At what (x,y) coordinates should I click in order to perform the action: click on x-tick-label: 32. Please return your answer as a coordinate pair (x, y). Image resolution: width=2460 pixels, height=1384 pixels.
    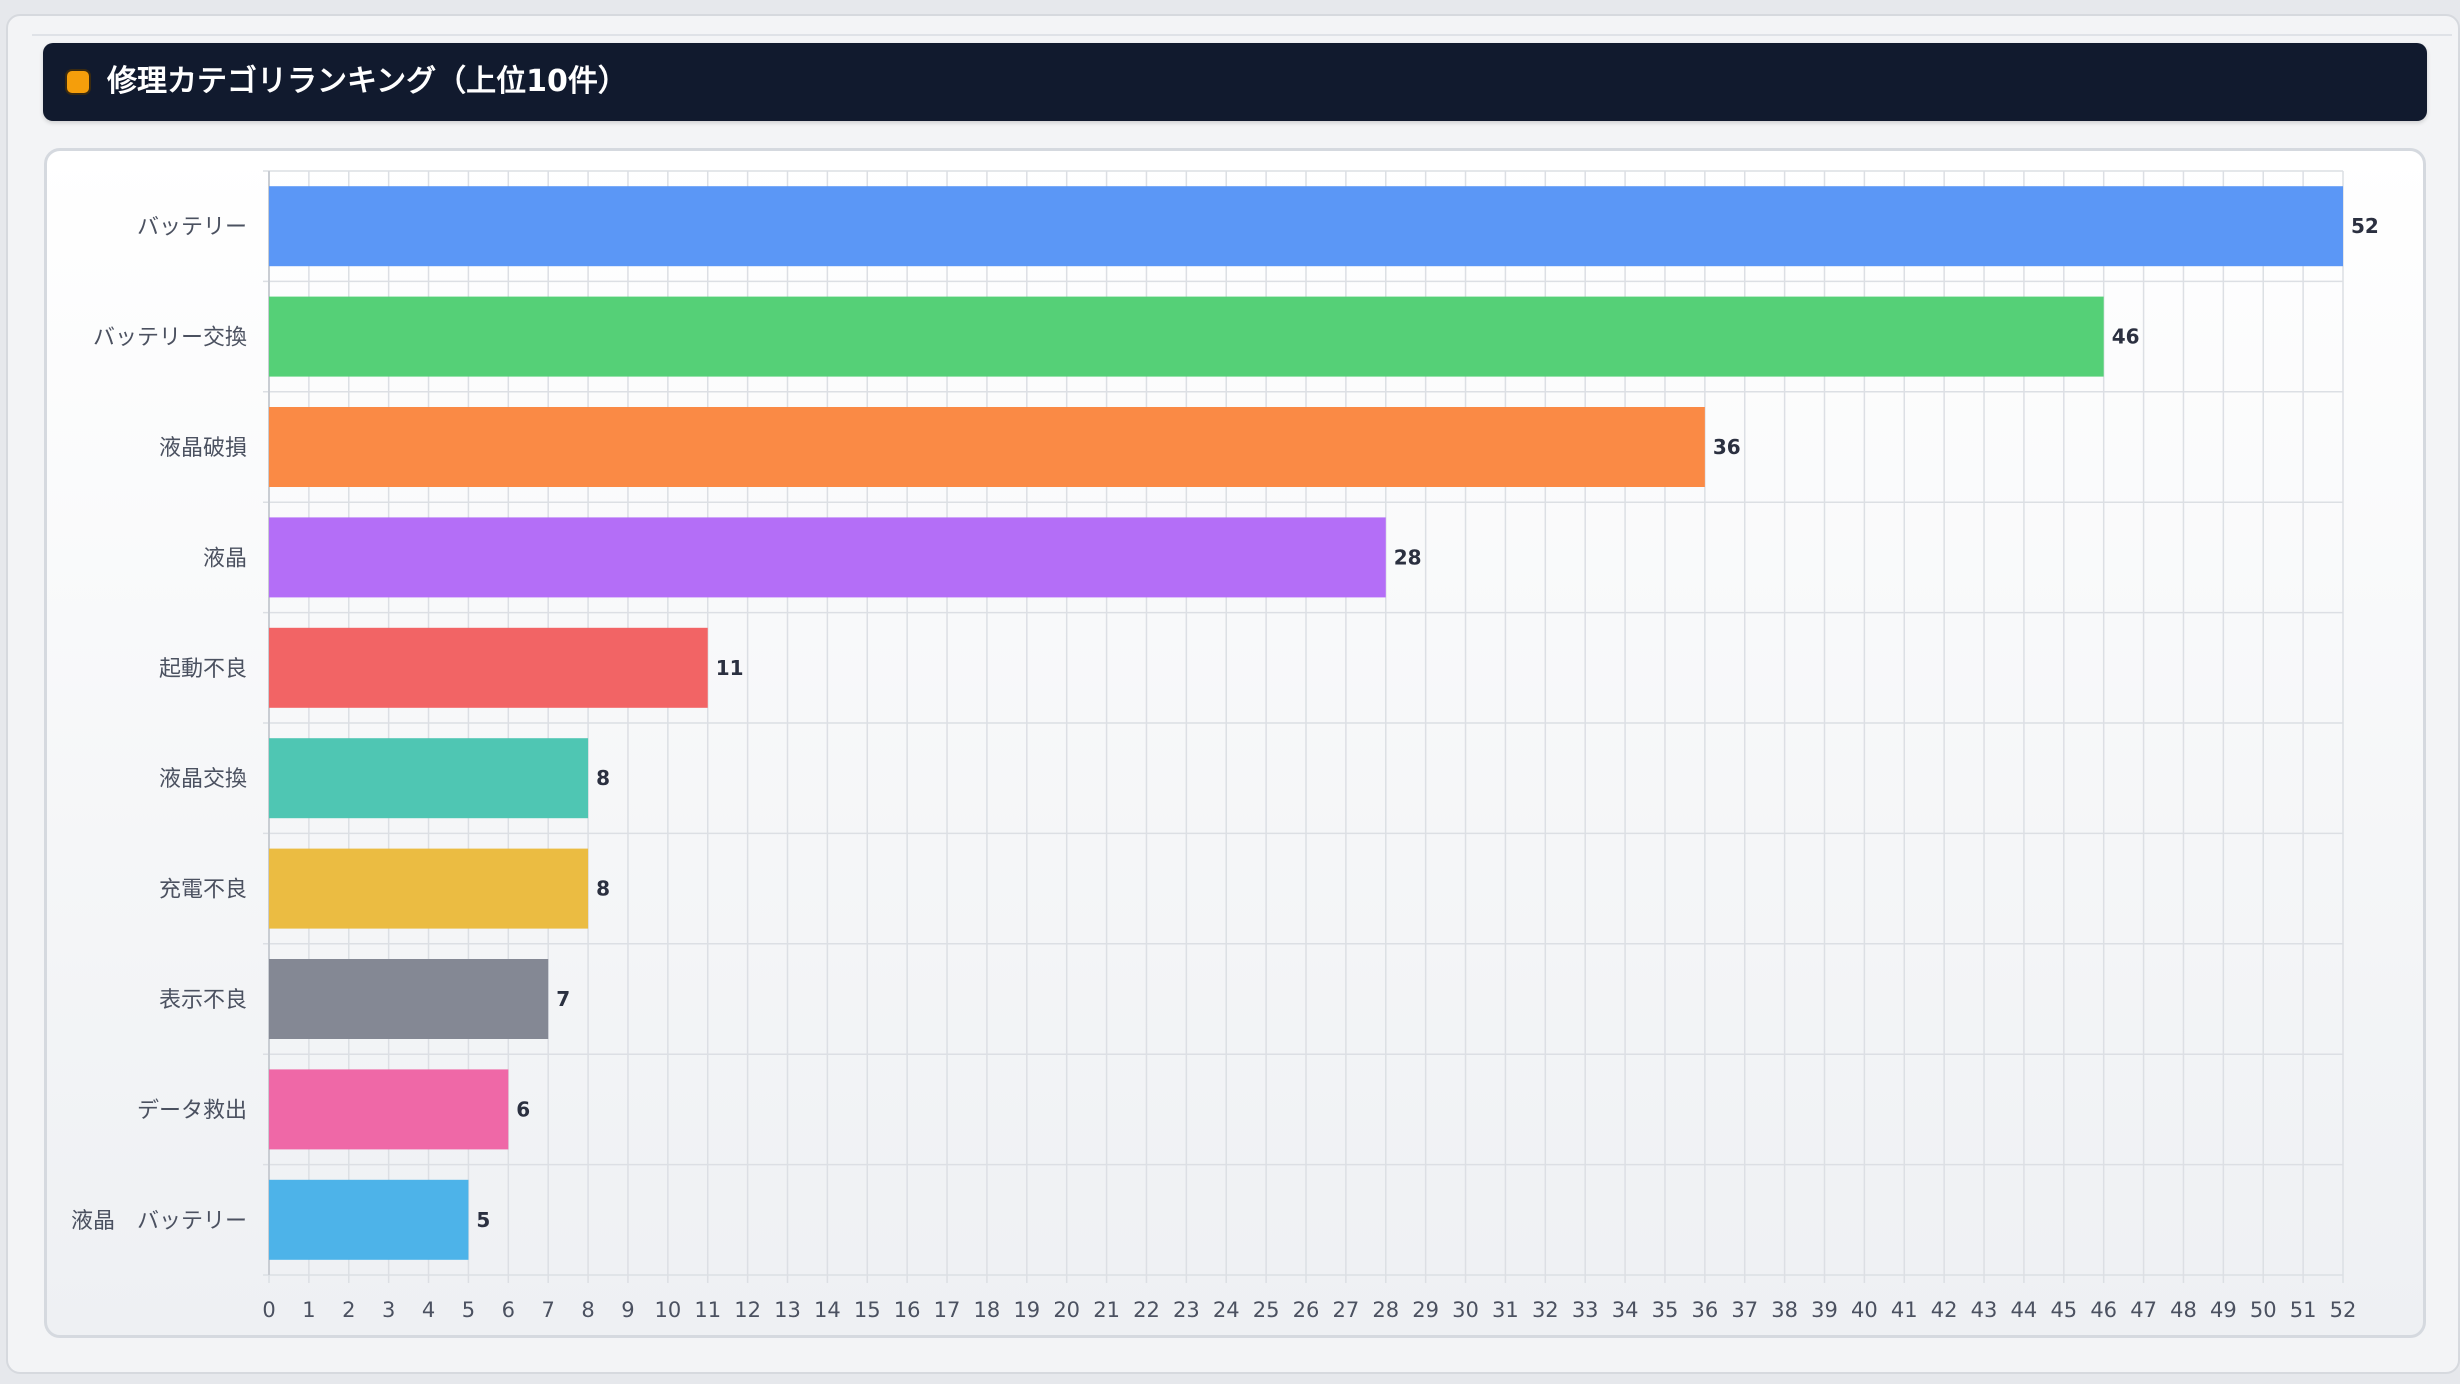
    Looking at the image, I should click on (1545, 1310).